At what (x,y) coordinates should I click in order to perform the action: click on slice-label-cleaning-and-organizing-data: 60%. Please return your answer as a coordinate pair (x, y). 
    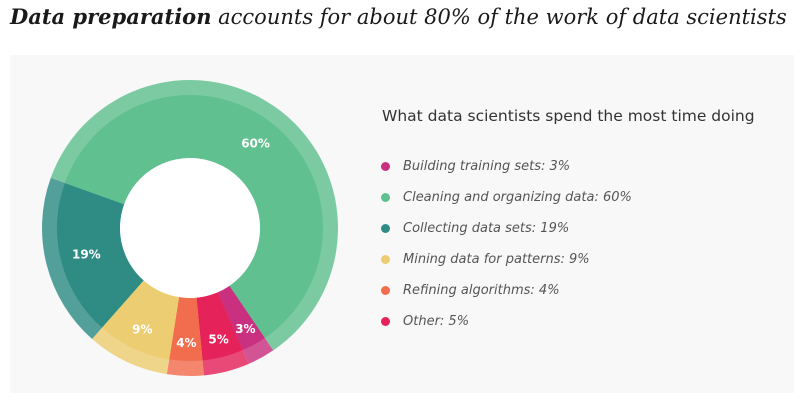
    Looking at the image, I should click on (255, 143).